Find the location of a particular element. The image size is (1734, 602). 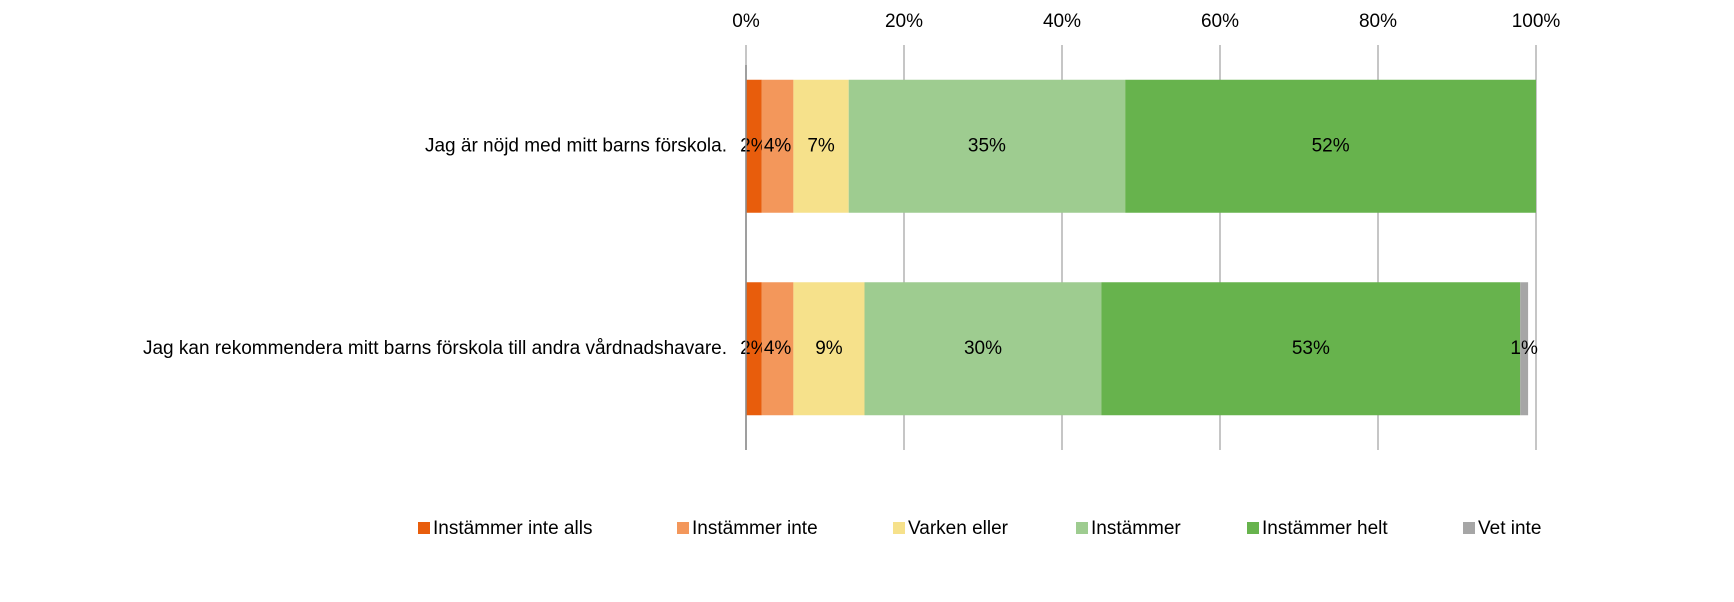

x-tick-label: 80% is located at coordinates (1378, 21).